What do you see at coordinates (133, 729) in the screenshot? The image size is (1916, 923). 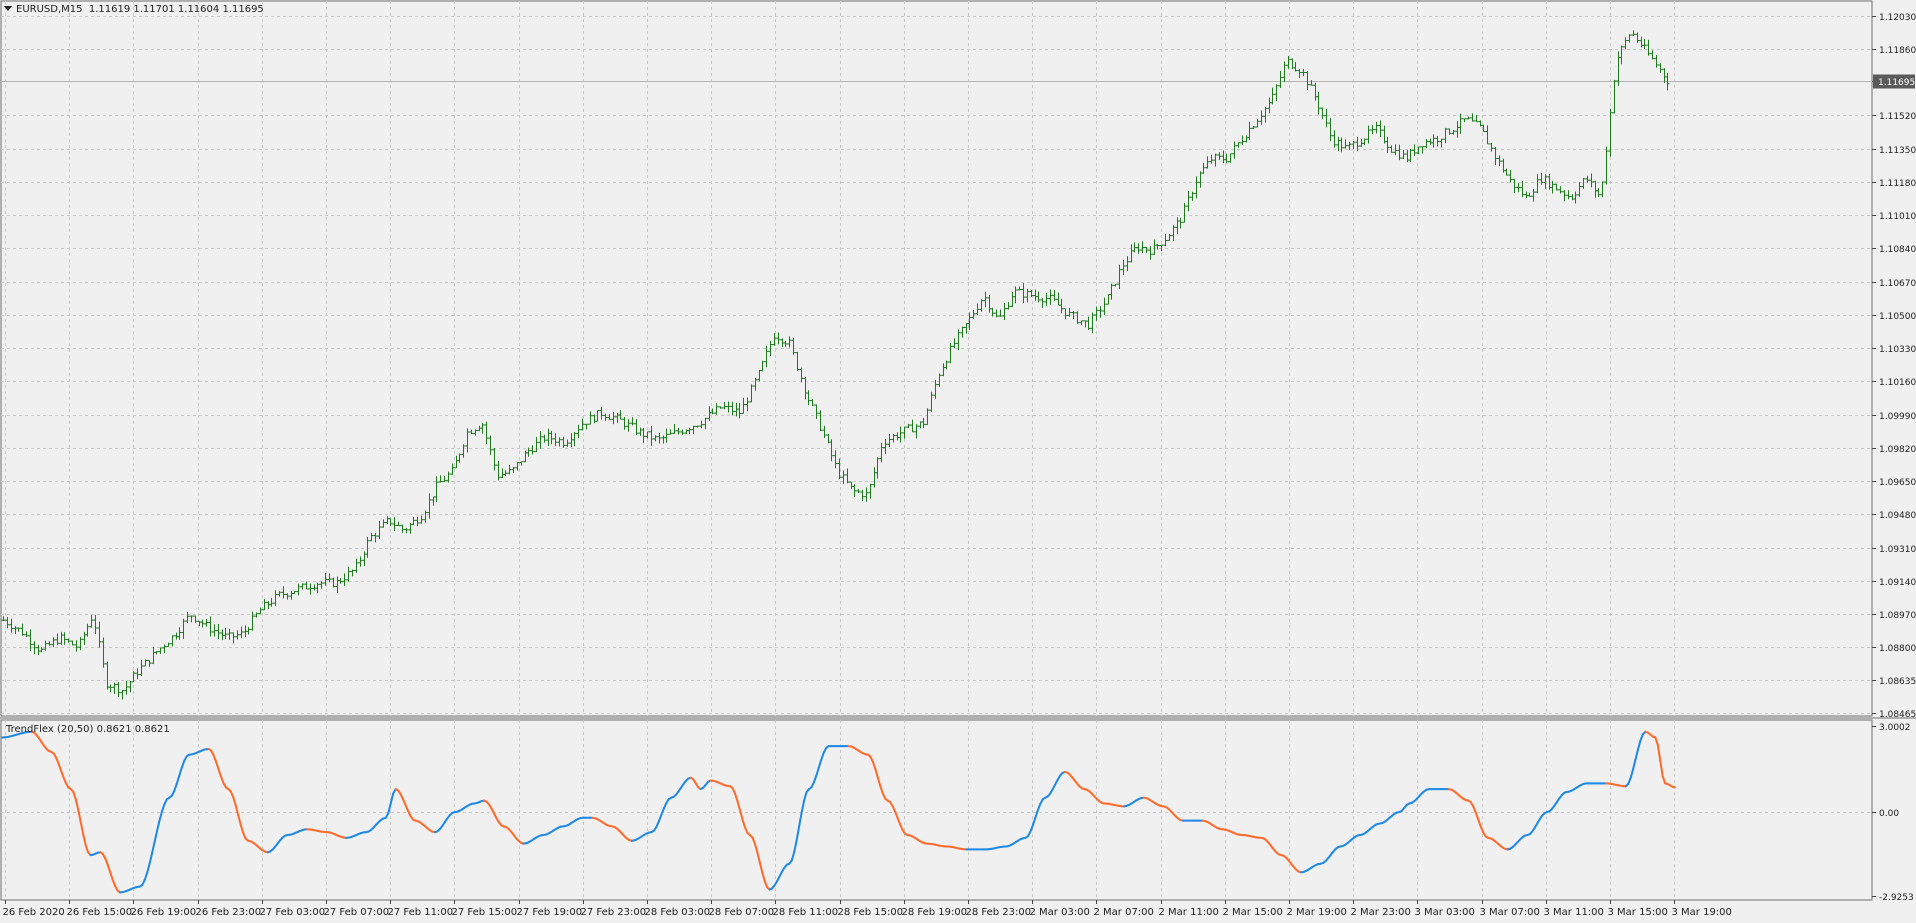 I see `indicator-values: 0.8621 0.8621` at bounding box center [133, 729].